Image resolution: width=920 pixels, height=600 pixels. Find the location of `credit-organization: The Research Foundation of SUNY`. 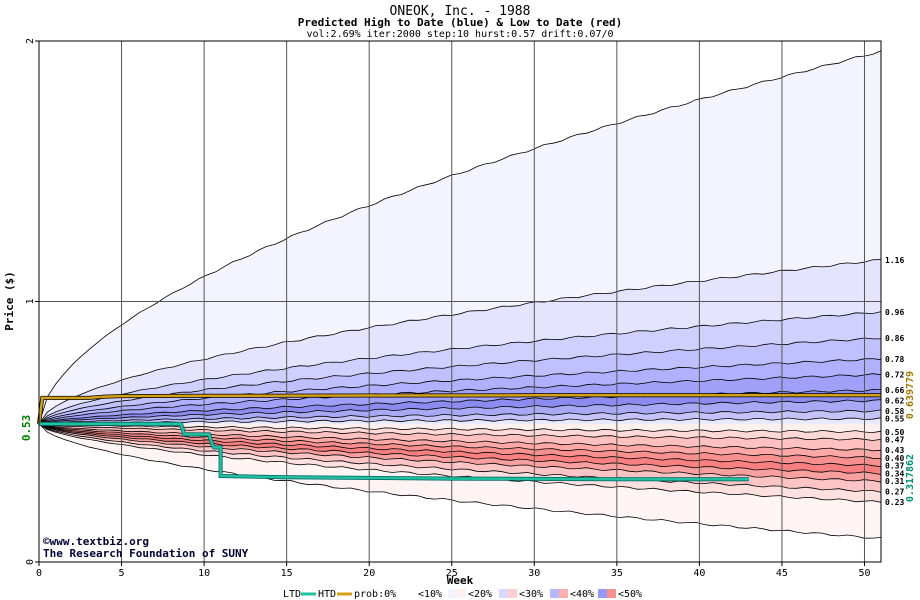

credit-organization: The Research Foundation of SUNY is located at coordinates (146, 553).